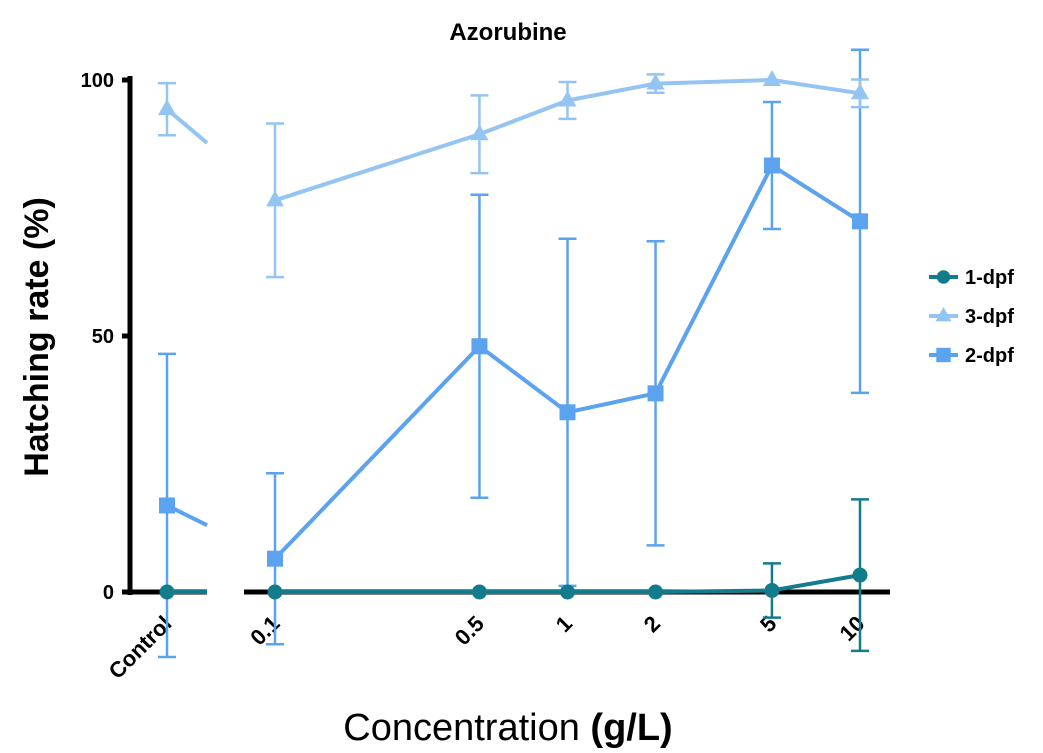 This screenshot has height=753, width=1043. I want to click on legend-label-3-dpf: 3-dpf, so click(989, 317).